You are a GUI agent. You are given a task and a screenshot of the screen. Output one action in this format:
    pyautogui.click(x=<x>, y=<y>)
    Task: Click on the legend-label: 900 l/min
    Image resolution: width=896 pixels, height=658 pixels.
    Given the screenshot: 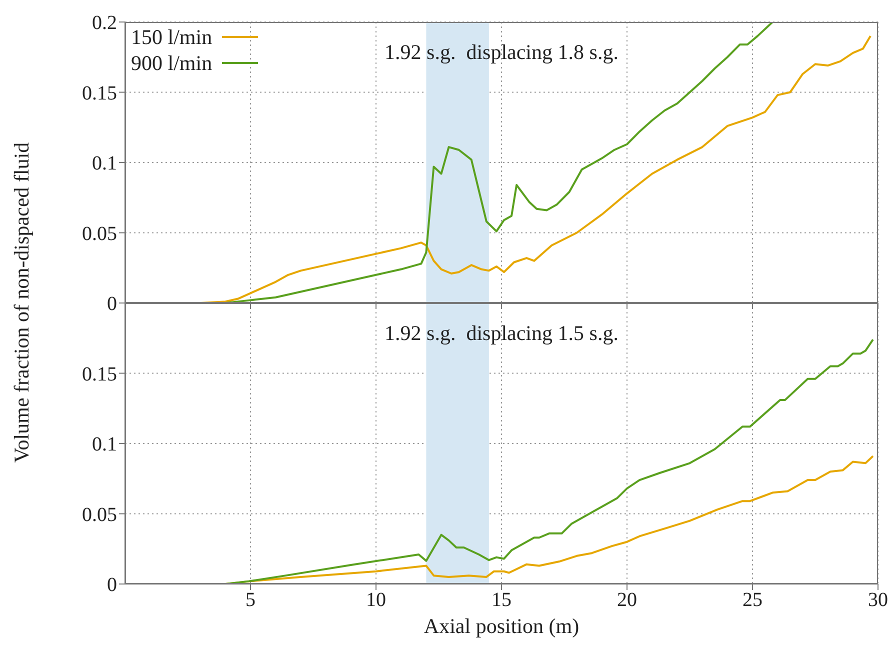 What is the action you would take?
    pyautogui.click(x=171, y=63)
    